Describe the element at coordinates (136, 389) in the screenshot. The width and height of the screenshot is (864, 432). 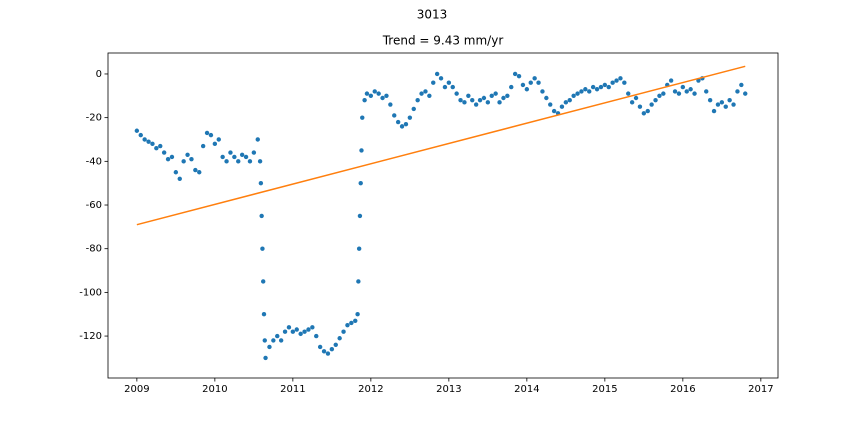
I see `x-tick-label: 2009` at that location.